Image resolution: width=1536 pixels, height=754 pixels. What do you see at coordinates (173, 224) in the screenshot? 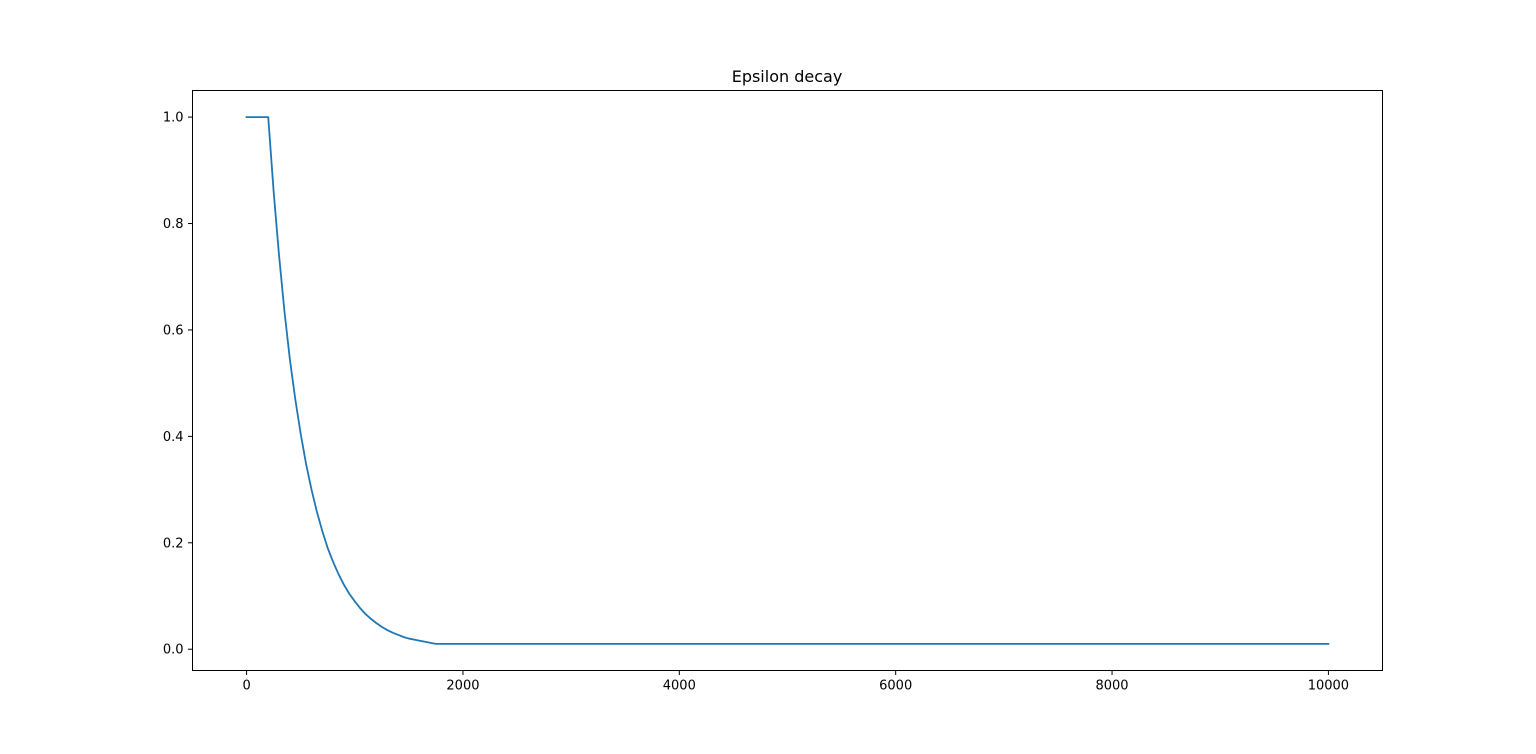
I see `y-tick-label: 0.8` at bounding box center [173, 224].